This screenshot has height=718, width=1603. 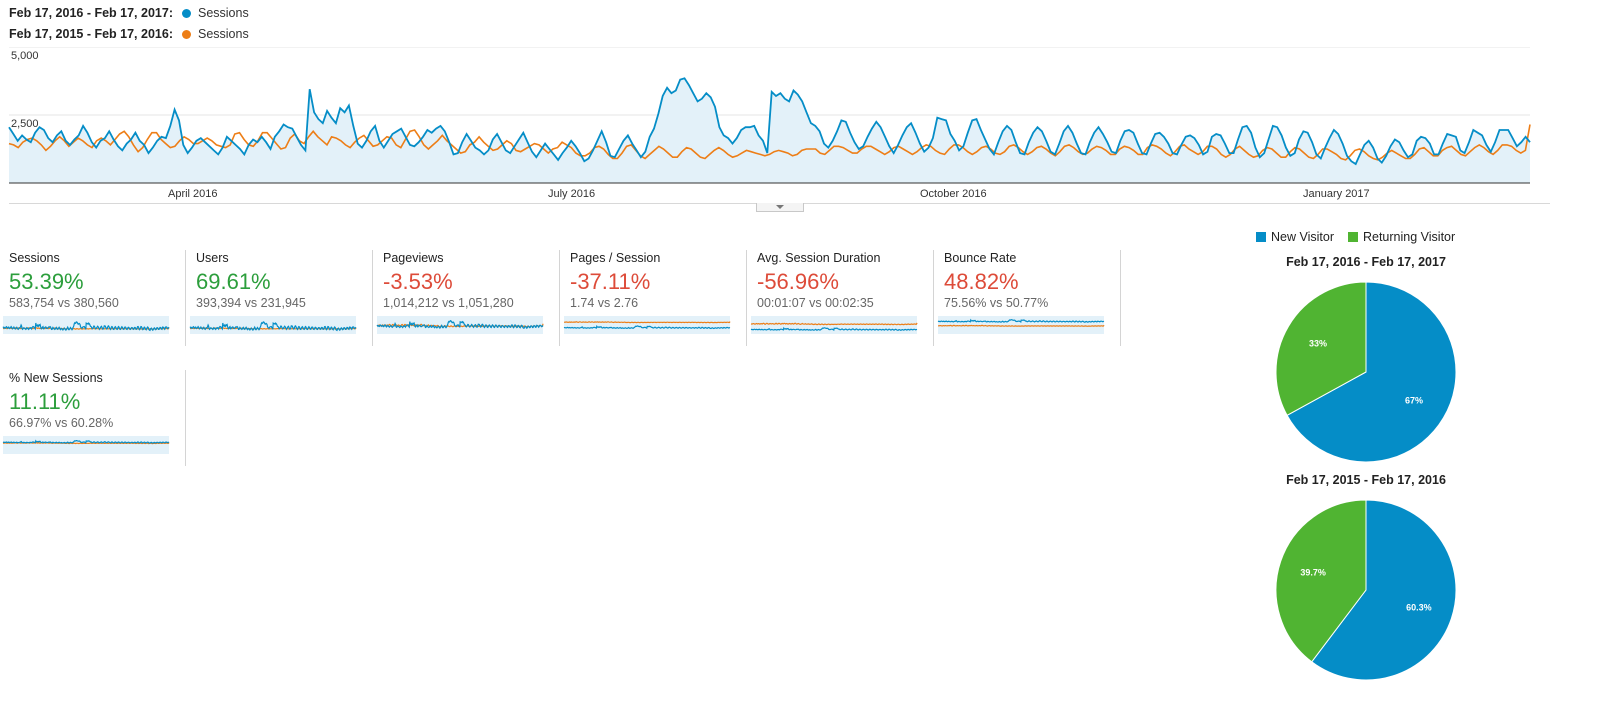 What do you see at coordinates (223, 13) in the screenshot?
I see `legend-current-series: Sessions` at bounding box center [223, 13].